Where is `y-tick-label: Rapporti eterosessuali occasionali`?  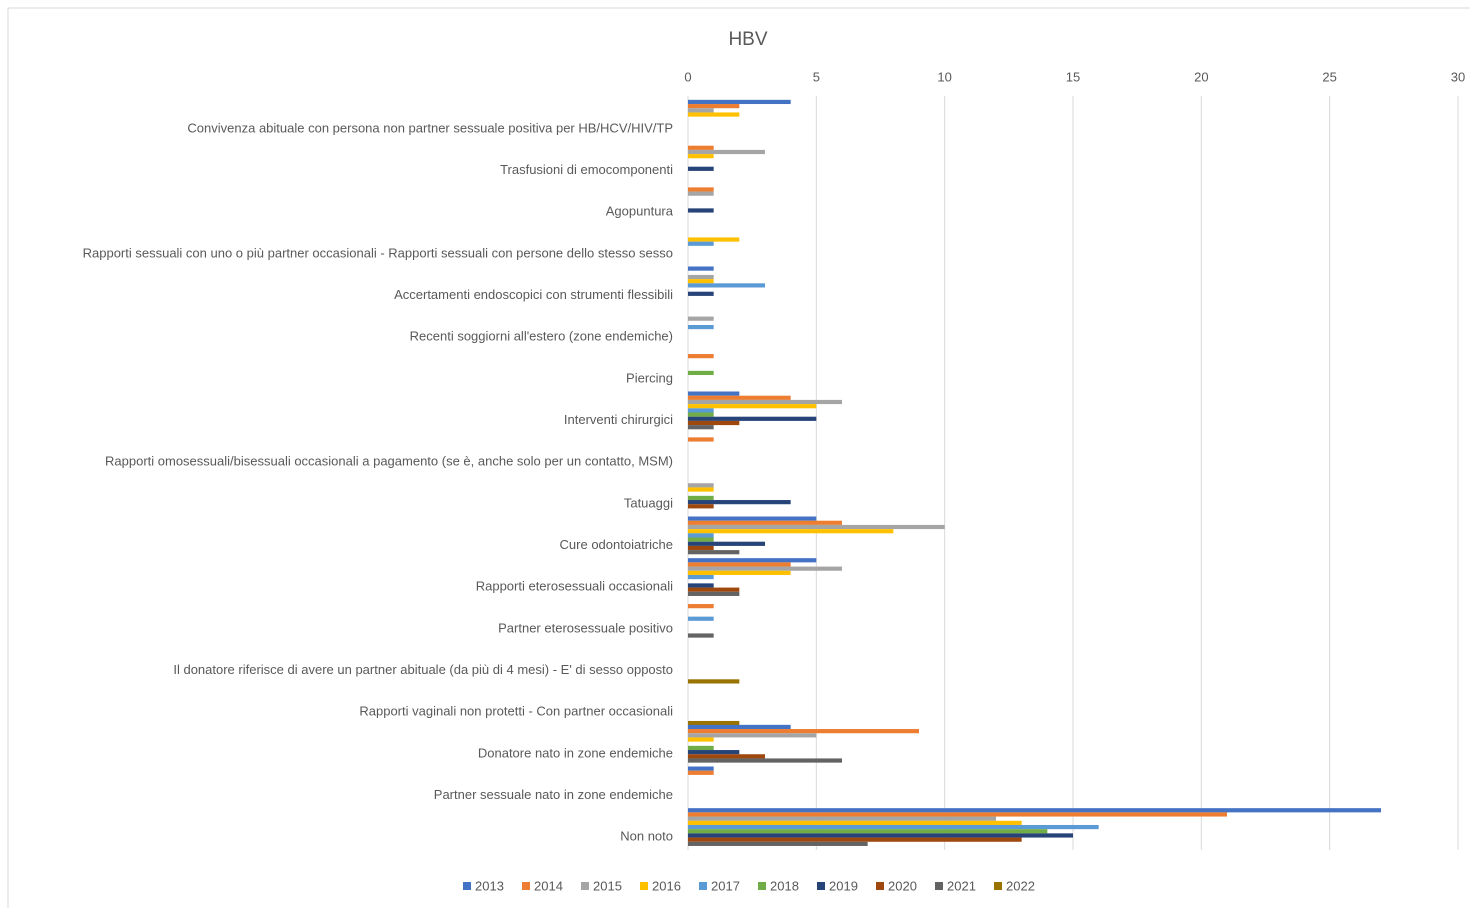
y-tick-label: Rapporti eterosessuali occasionali is located at coordinates (574, 586).